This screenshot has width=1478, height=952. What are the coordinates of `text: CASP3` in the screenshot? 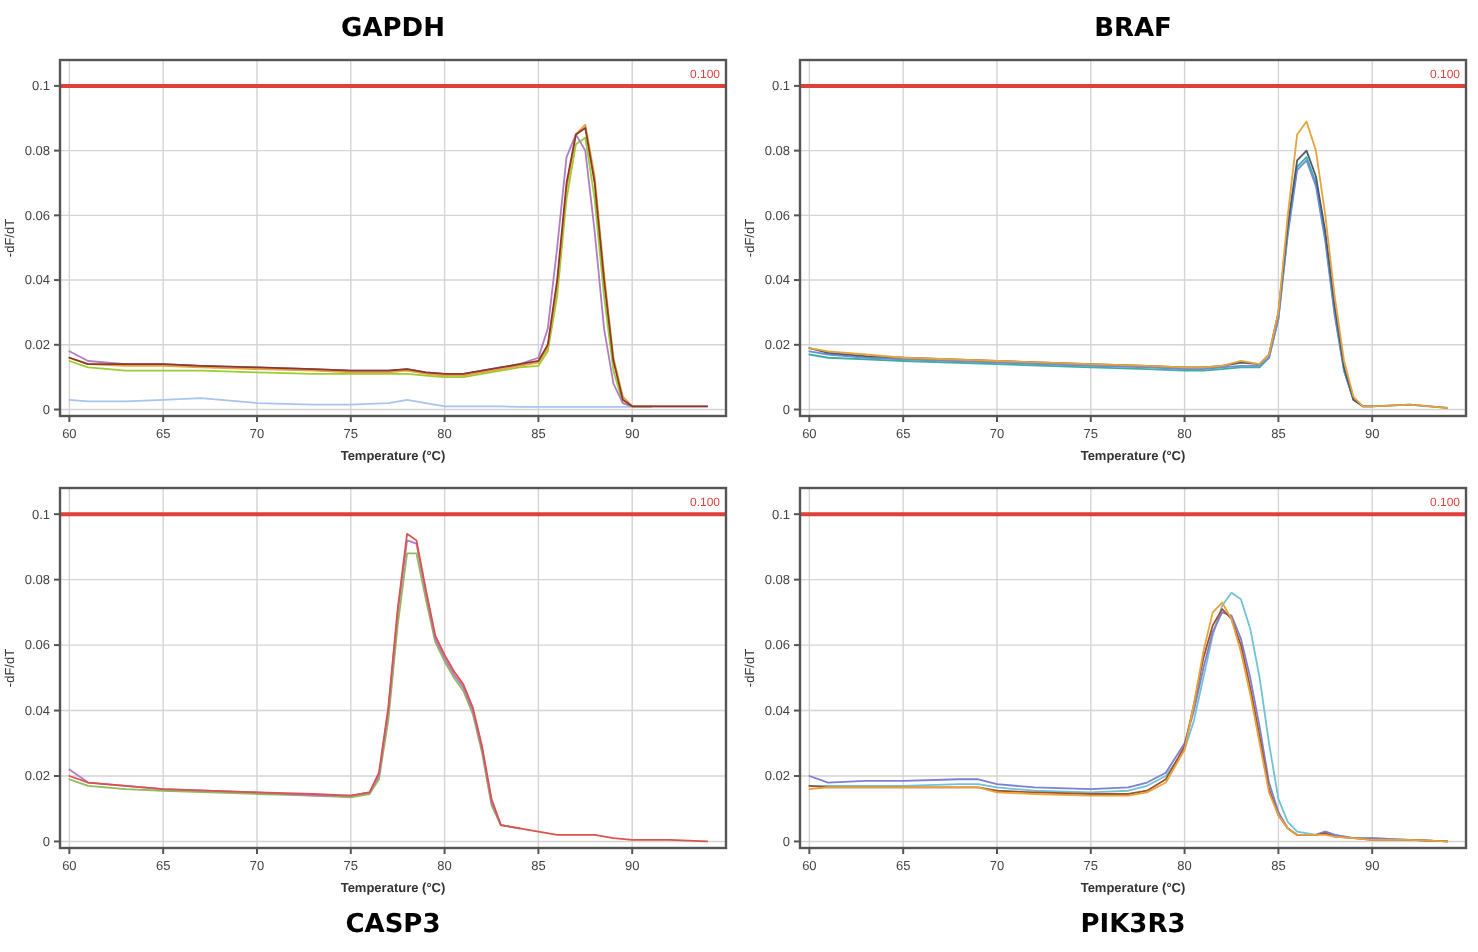 It's located at (393, 925).